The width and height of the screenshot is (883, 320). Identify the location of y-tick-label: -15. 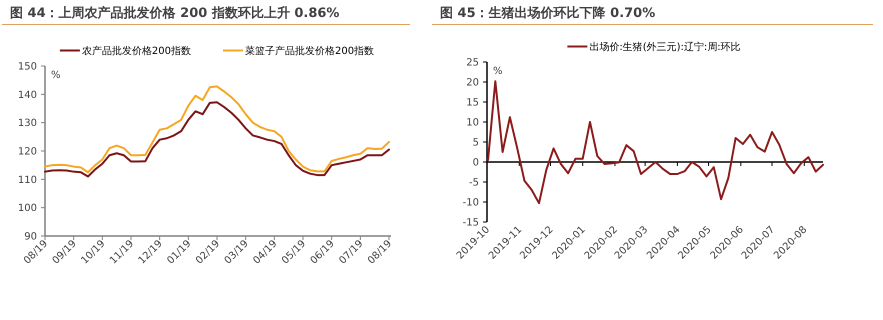
(470, 223).